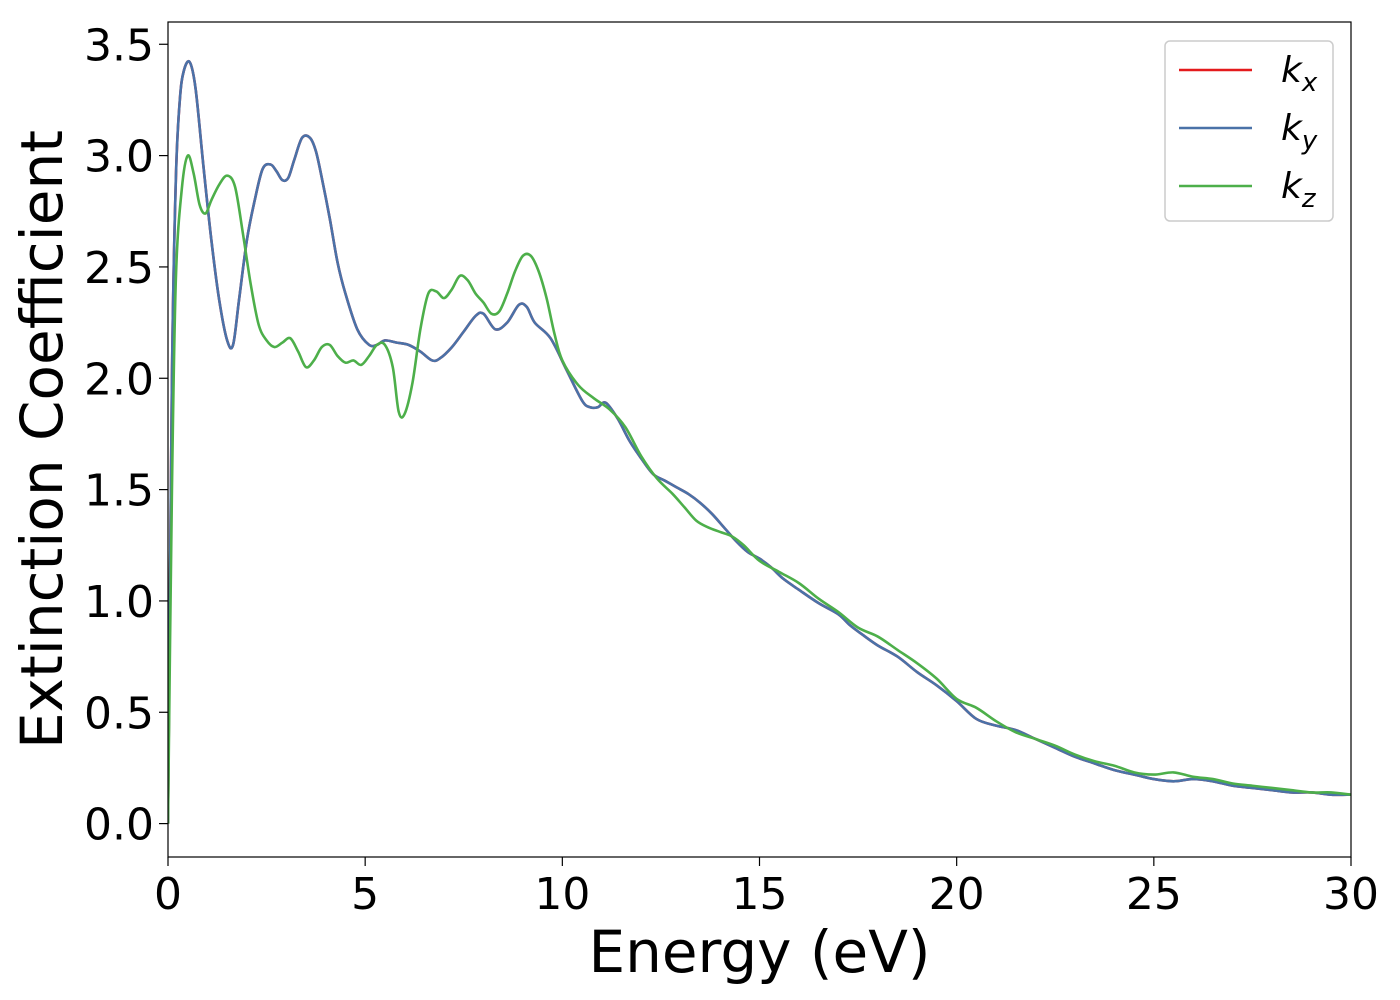 The width and height of the screenshot is (1400, 1000). I want to click on x-tick-label: 25, so click(1154, 894).